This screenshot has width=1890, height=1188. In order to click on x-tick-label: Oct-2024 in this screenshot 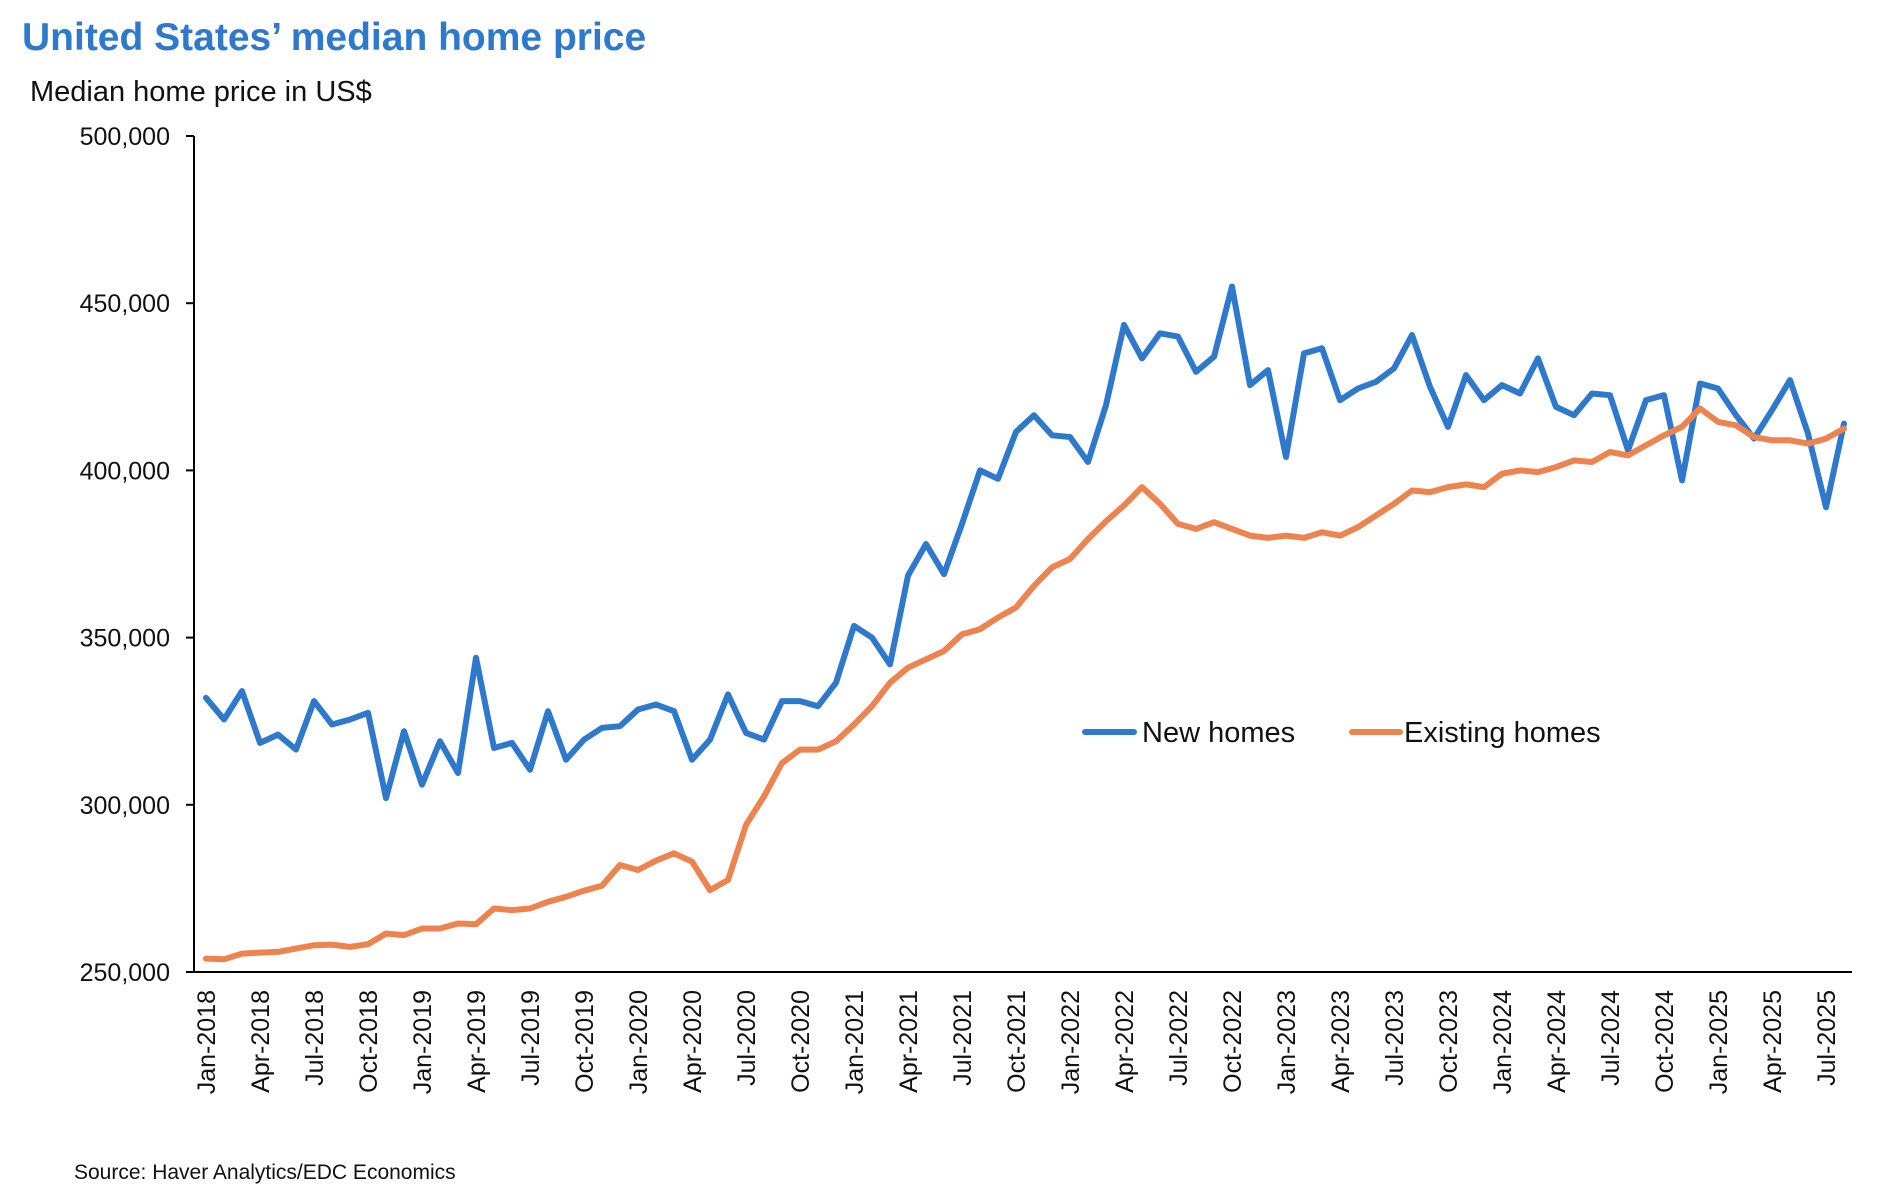, I will do `click(1665, 1041)`.